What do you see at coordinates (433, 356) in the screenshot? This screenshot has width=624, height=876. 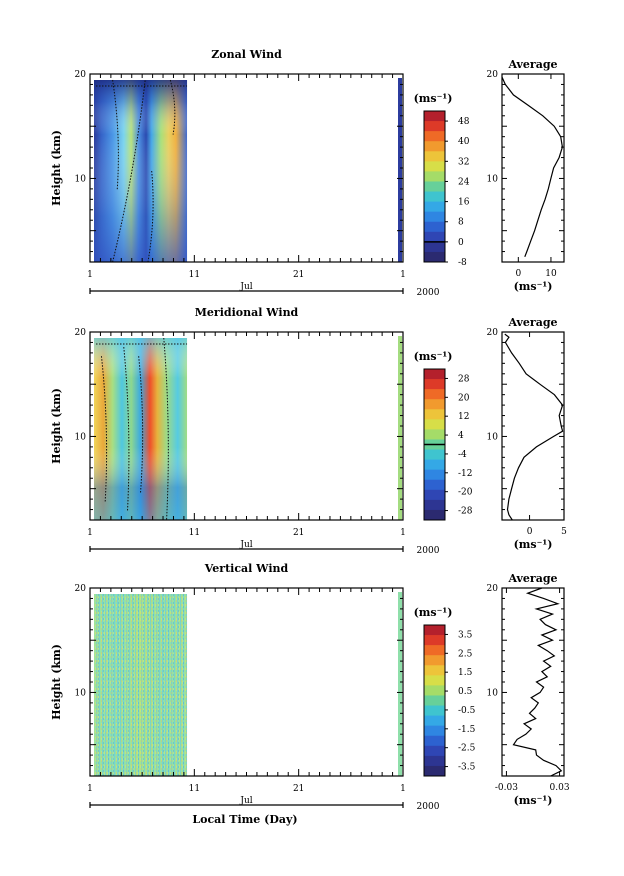 I see `colorbar-unit: (ms⁻¹)` at bounding box center [433, 356].